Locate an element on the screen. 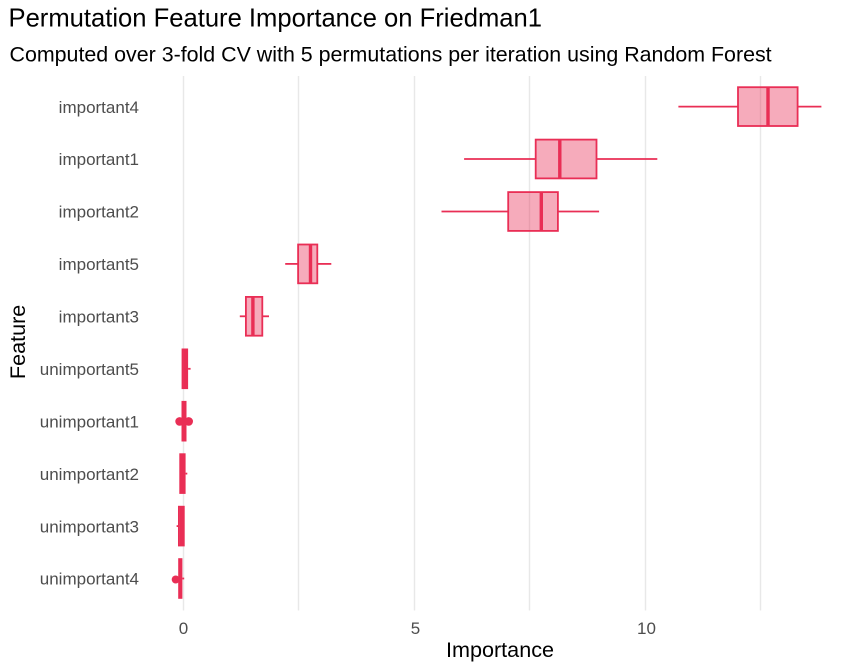 The height and width of the screenshot is (672, 864). svg-text: Feature is located at coordinates (17, 342).